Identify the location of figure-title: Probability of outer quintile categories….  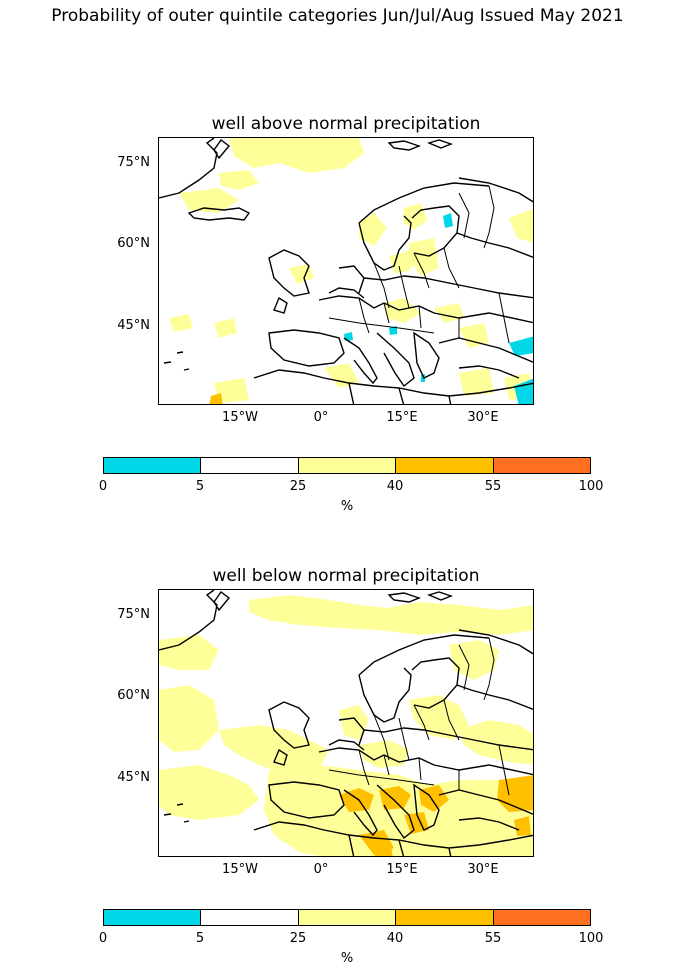
(337, 16).